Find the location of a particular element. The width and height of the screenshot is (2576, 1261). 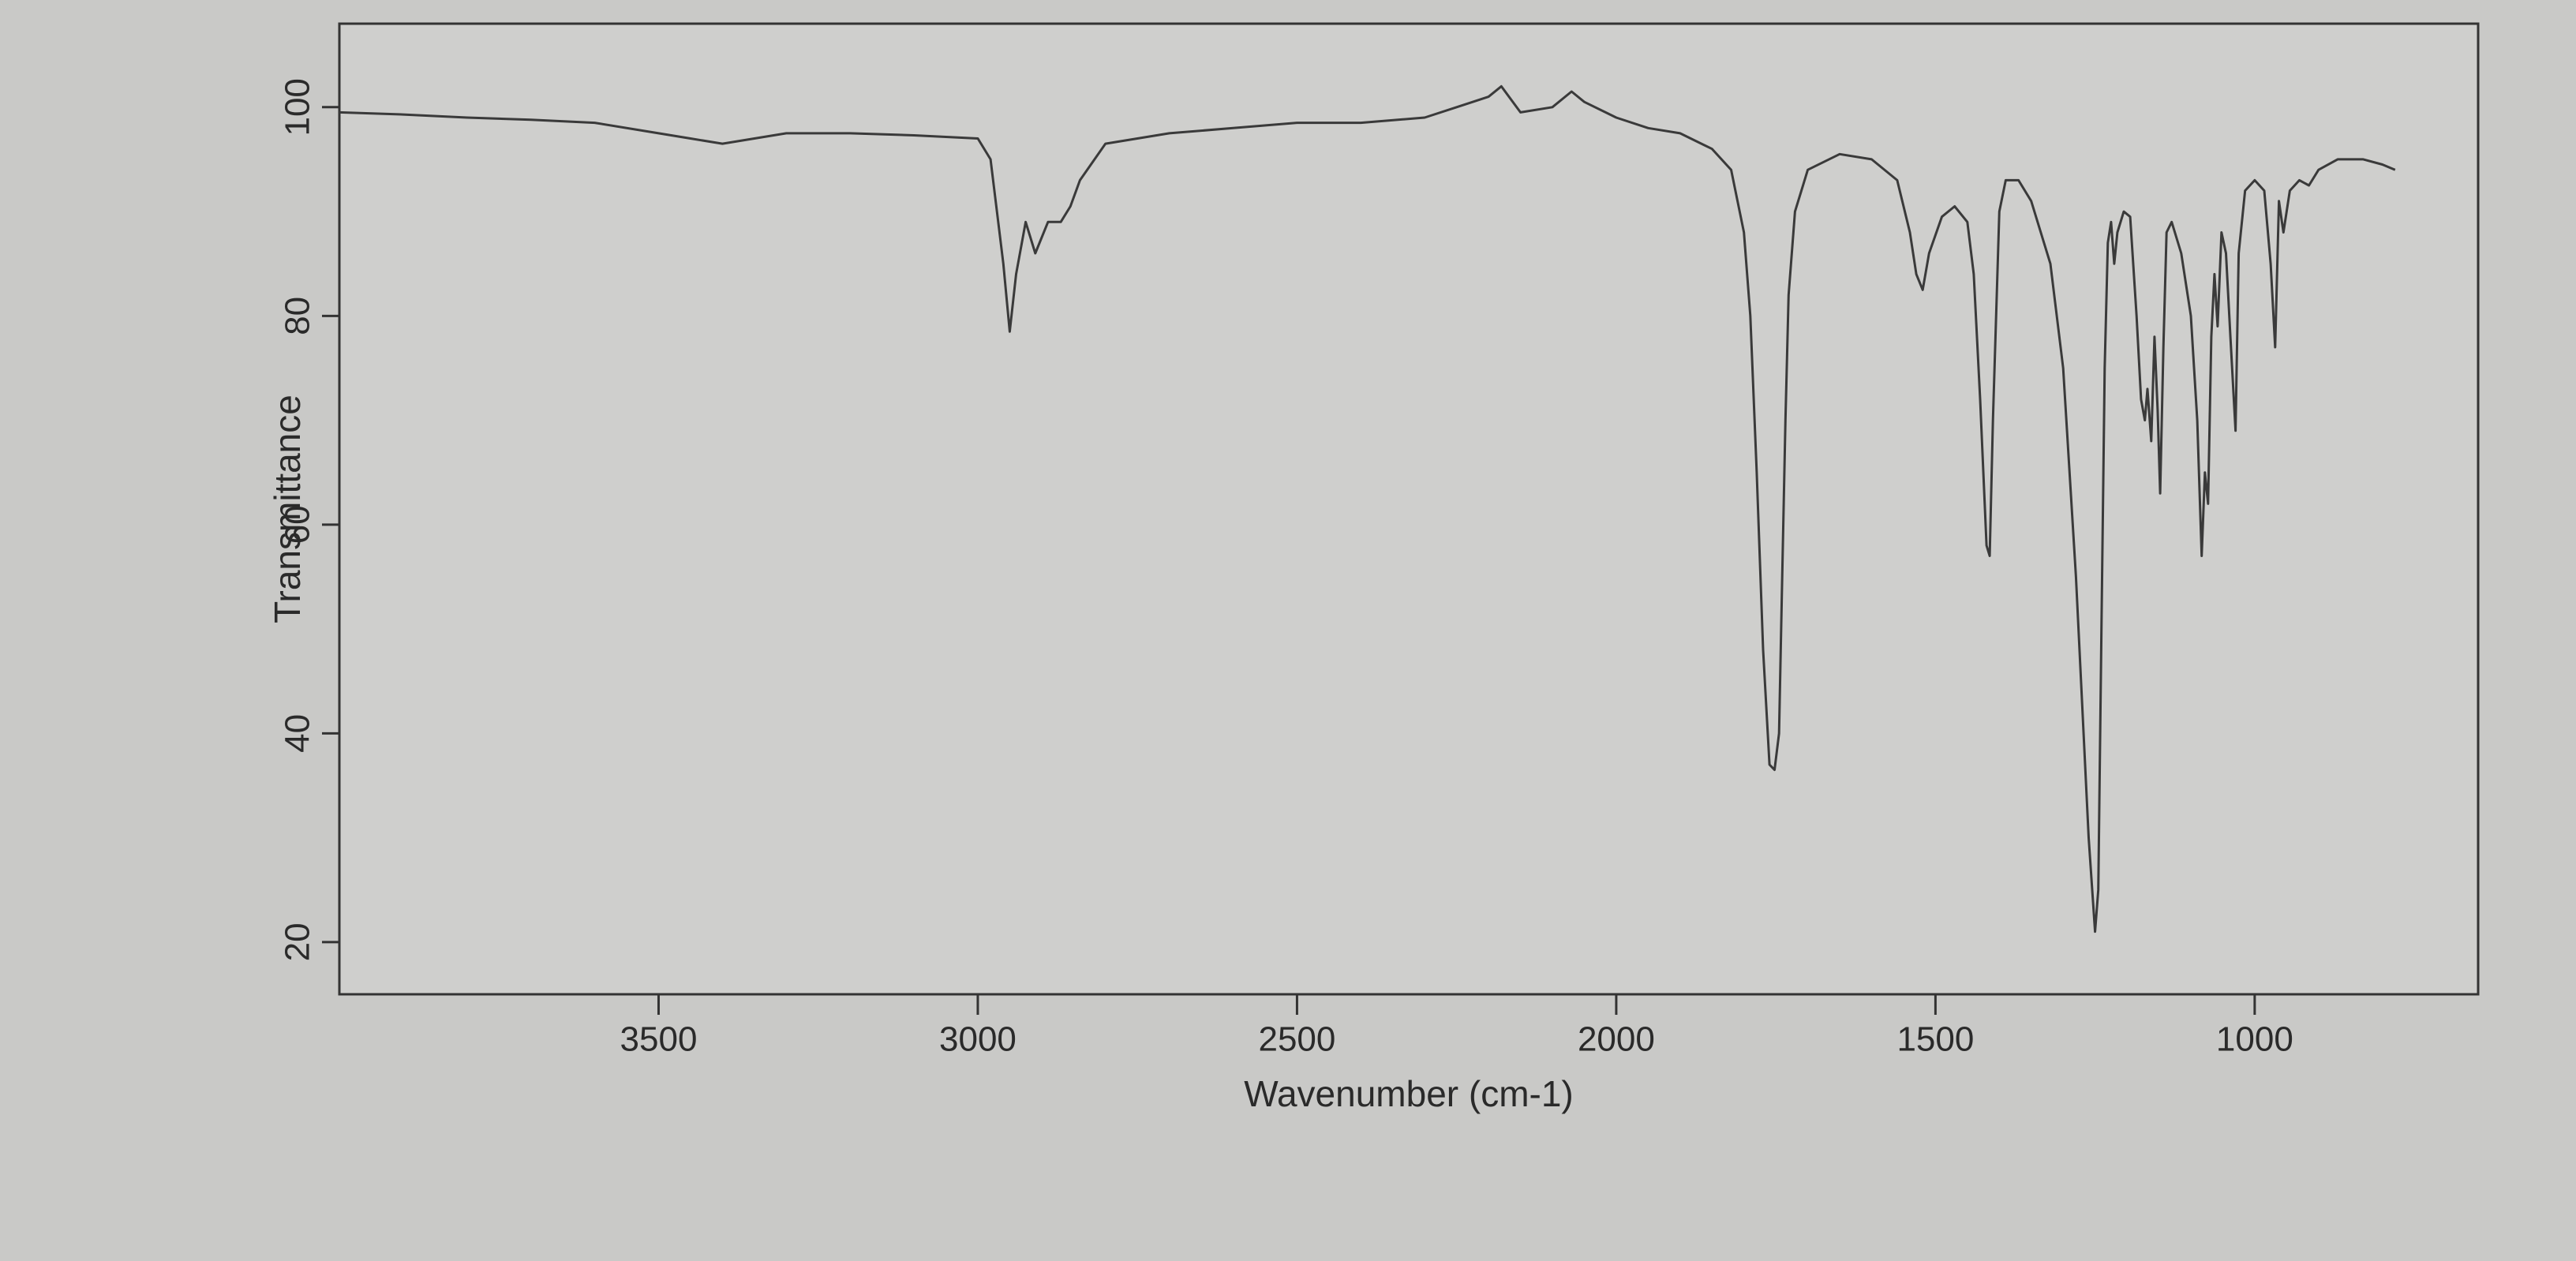

y-tick-label: 40 is located at coordinates (298, 733).